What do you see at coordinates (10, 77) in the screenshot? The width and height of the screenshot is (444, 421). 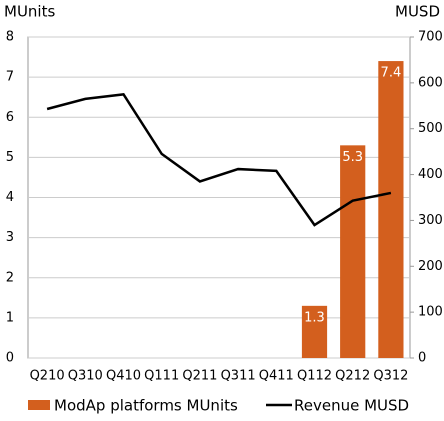 I see `y-tick-label: 7` at bounding box center [10, 77].